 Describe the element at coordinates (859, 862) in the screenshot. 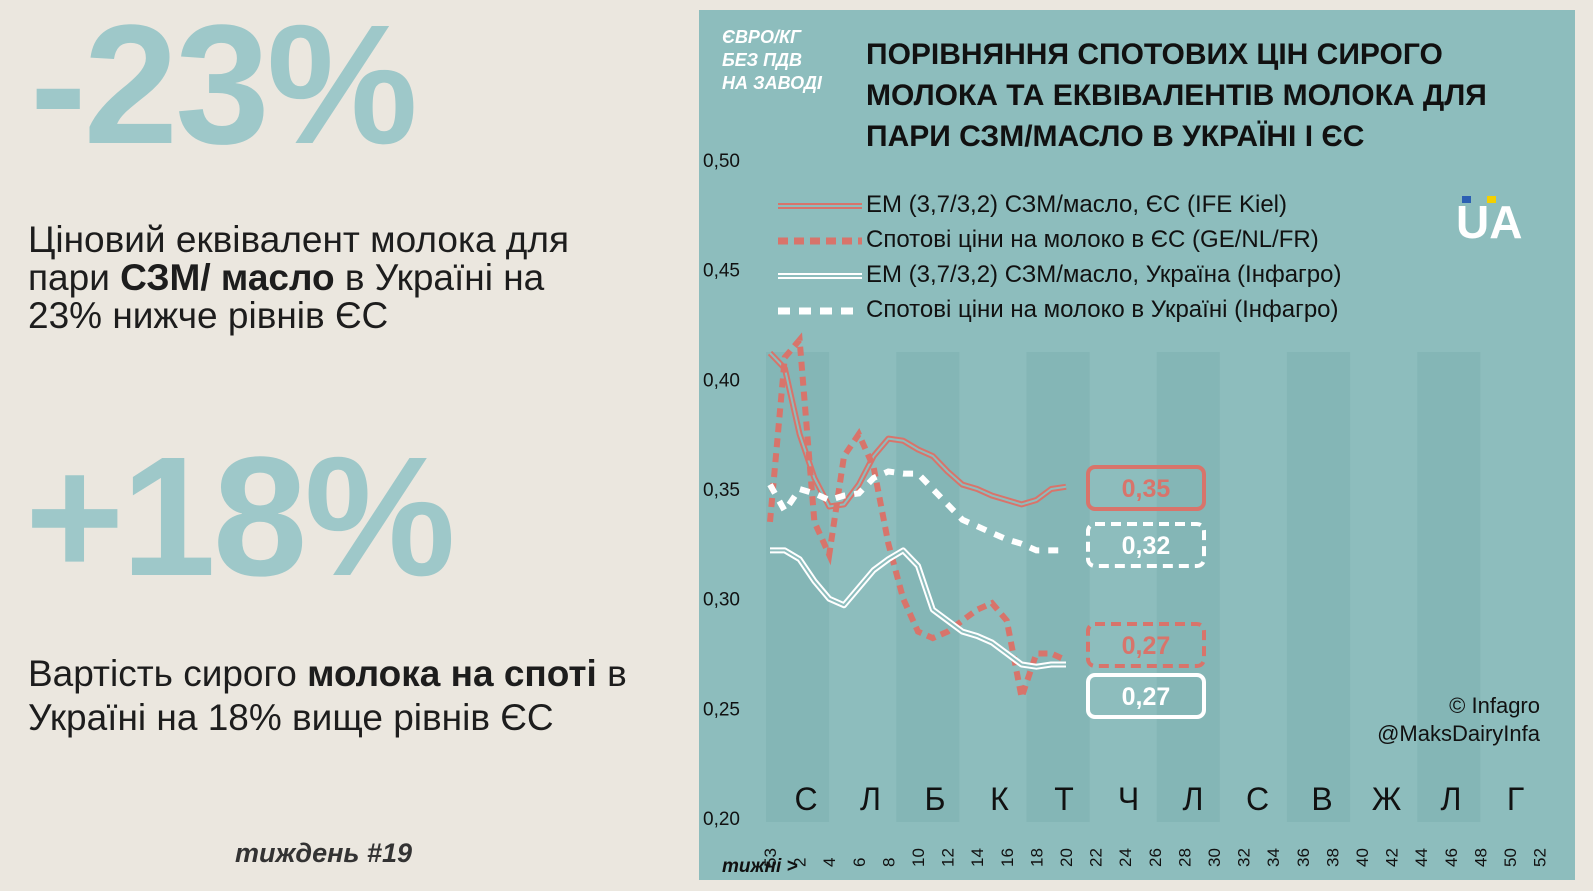

I see `x-tick-label: 6` at that location.